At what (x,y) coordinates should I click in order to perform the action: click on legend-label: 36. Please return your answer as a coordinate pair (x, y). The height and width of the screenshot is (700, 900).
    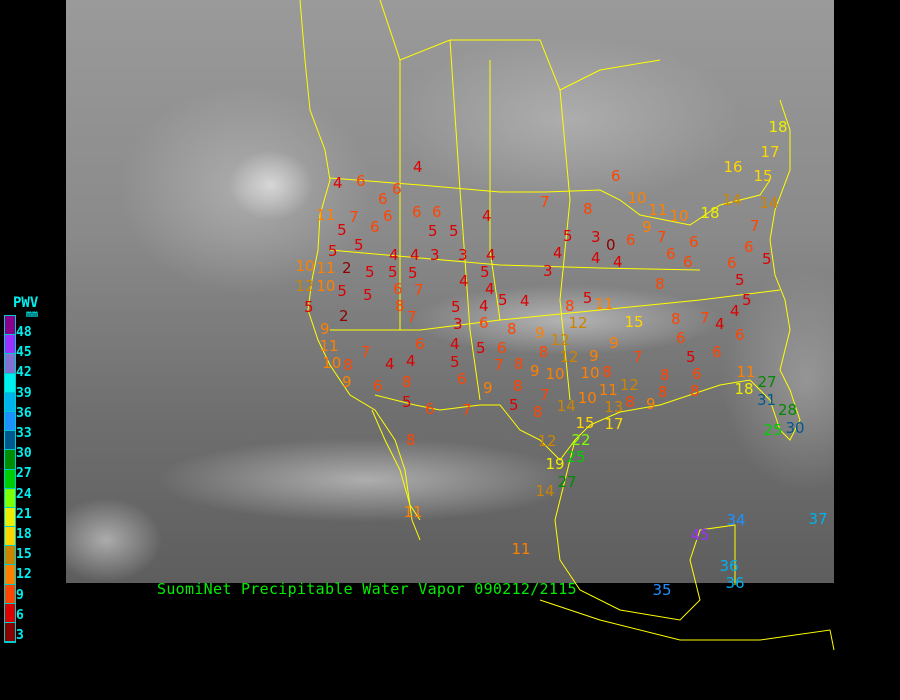
    Looking at the image, I should click on (24, 413).